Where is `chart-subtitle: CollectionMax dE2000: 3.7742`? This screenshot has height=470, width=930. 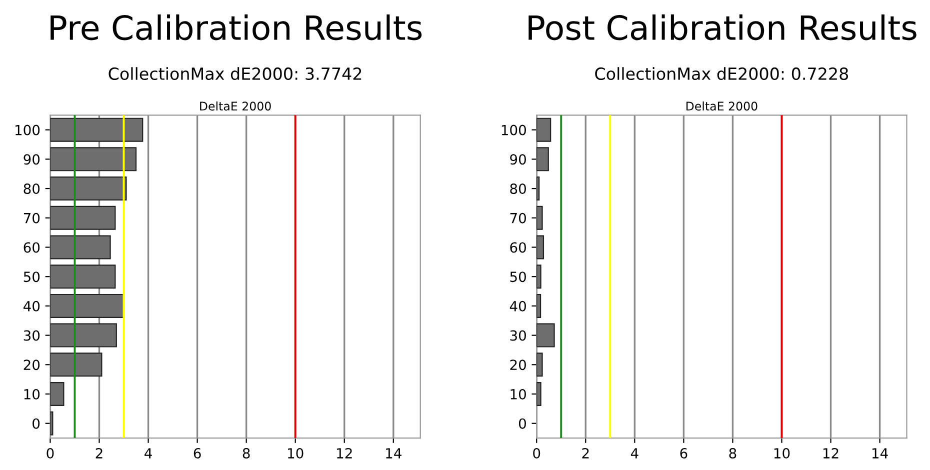 chart-subtitle: CollectionMax dE2000: 3.7742 is located at coordinates (235, 73).